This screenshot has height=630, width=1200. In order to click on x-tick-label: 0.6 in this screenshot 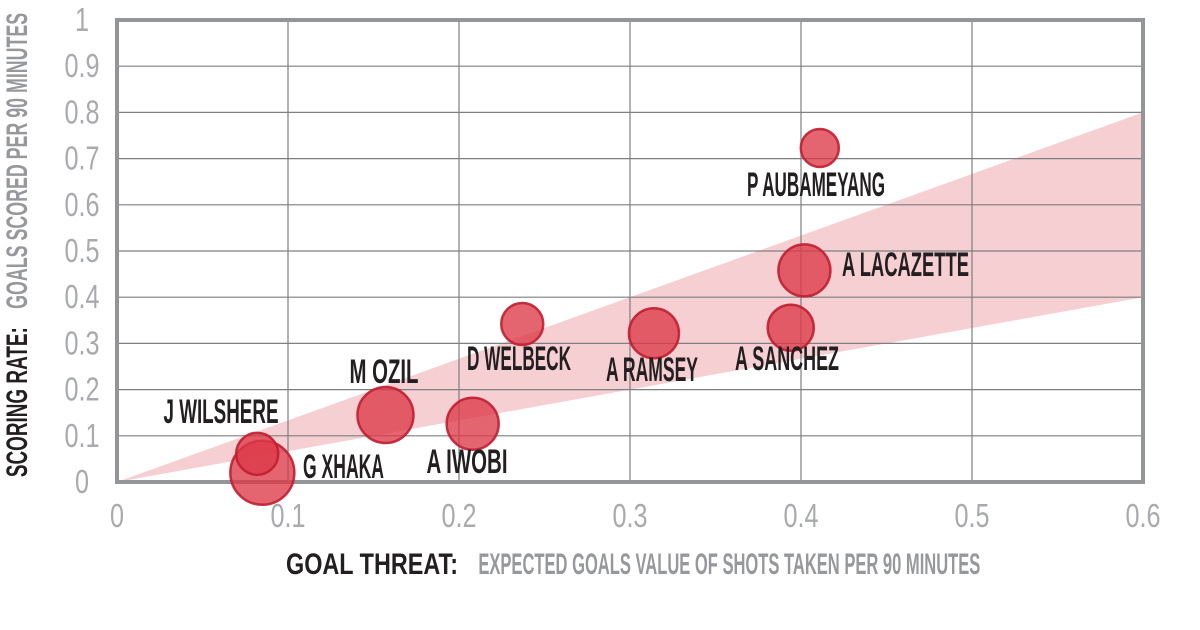, I will do `click(1143, 515)`.